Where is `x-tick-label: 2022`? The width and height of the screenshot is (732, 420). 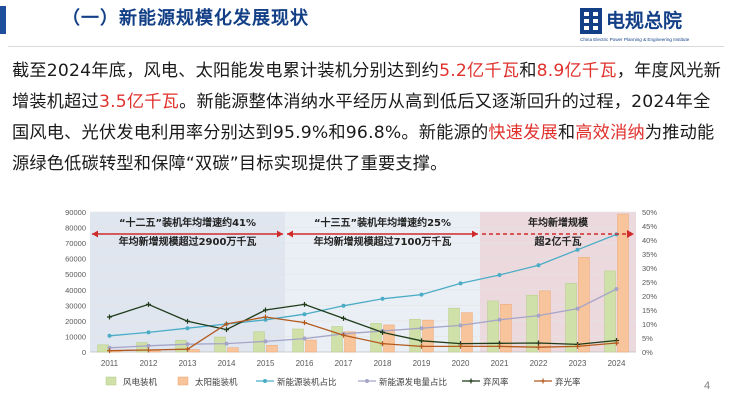
x-tick-label: 2022 is located at coordinates (539, 363).